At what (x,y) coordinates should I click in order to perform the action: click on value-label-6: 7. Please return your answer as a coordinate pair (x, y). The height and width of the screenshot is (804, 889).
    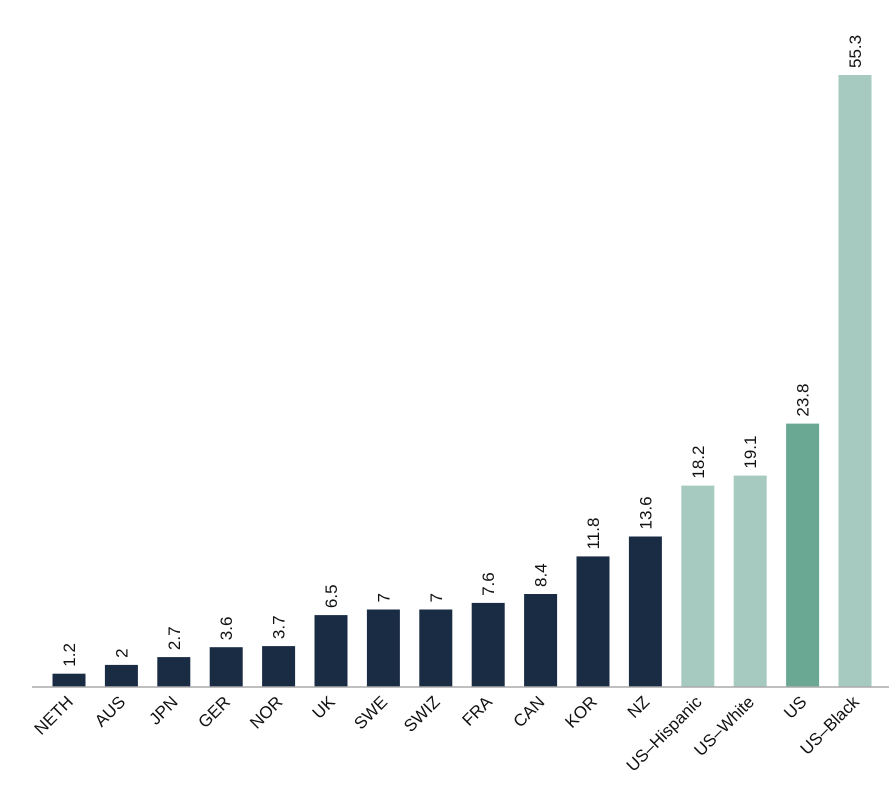
    Looking at the image, I should click on (383, 597).